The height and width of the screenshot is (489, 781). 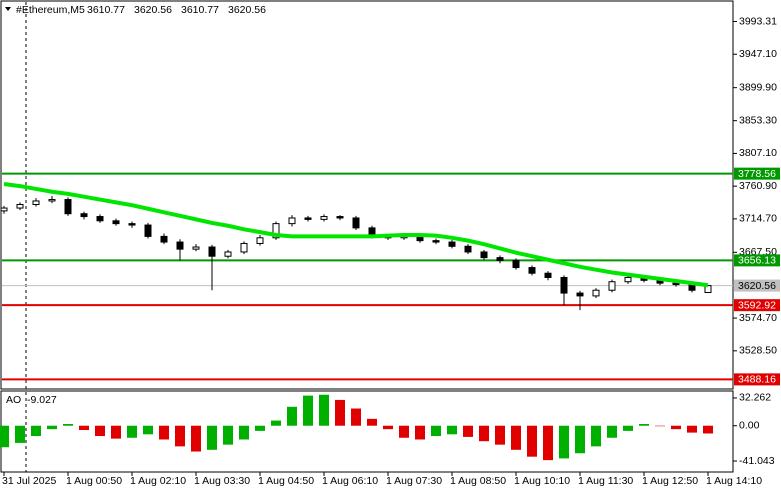 What do you see at coordinates (757, 461) in the screenshot?
I see `y-tick-label: -41.043` at bounding box center [757, 461].